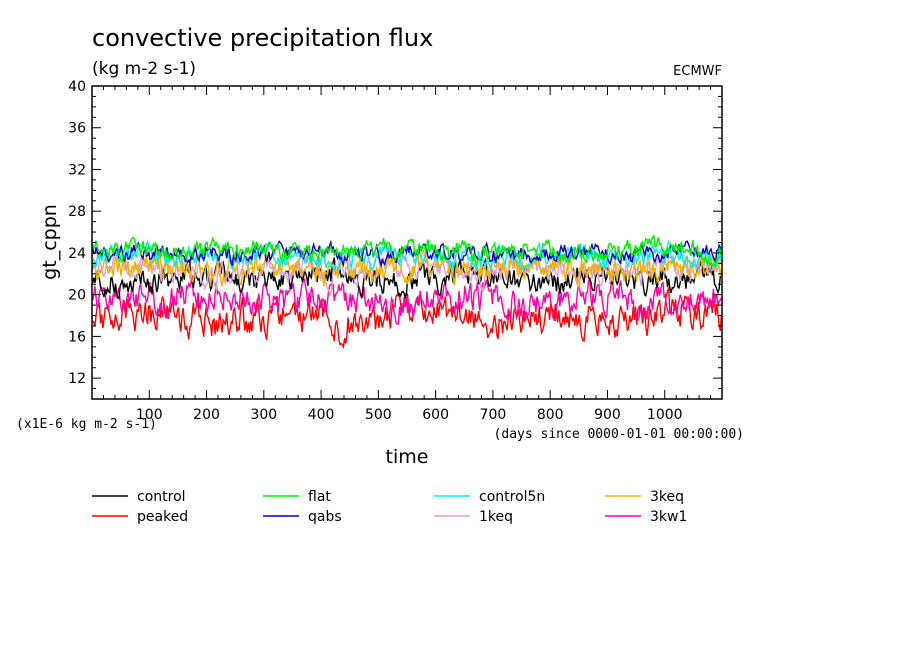  I want to click on series-line-peaked, so click(407, 318).